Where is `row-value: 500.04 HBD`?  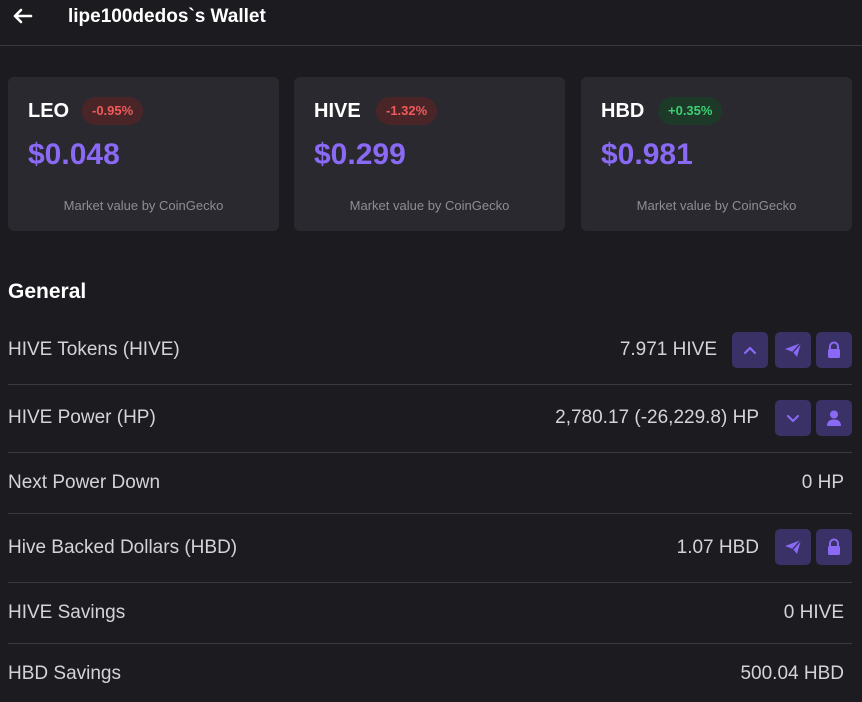
row-value: 500.04 HBD is located at coordinates (792, 673).